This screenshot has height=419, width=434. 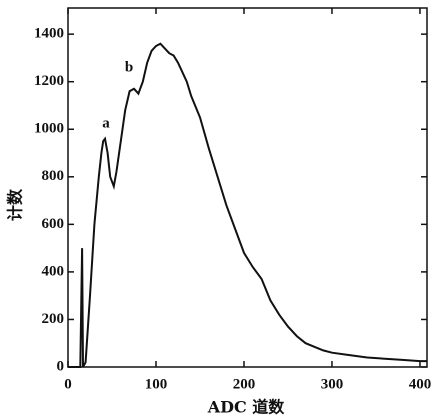 What do you see at coordinates (156, 384) in the screenshot?
I see `x-tick-label: 100` at bounding box center [156, 384].